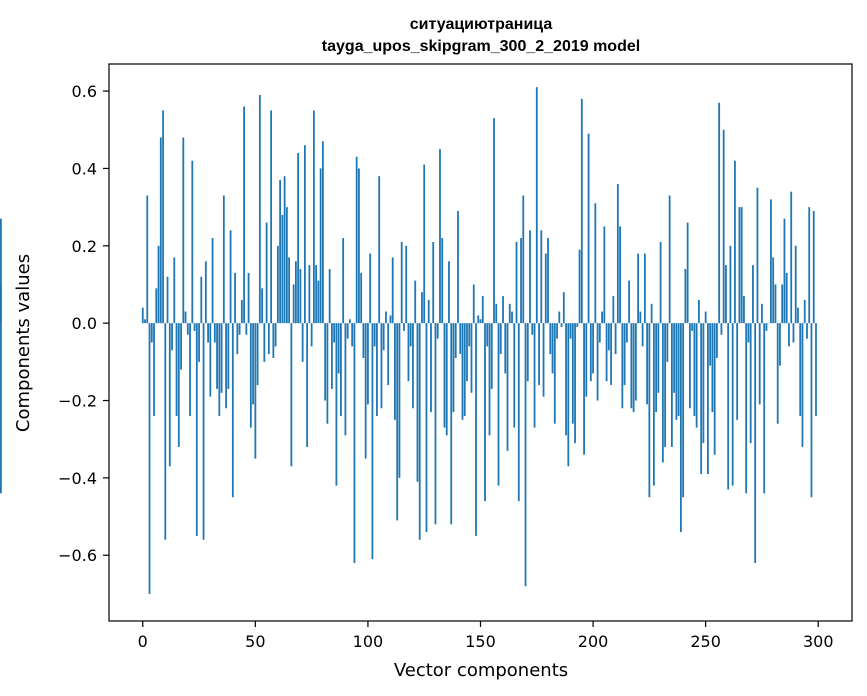 The height and width of the screenshot is (696, 867). I want to click on y-tick-label: 0.4, so click(84, 168).